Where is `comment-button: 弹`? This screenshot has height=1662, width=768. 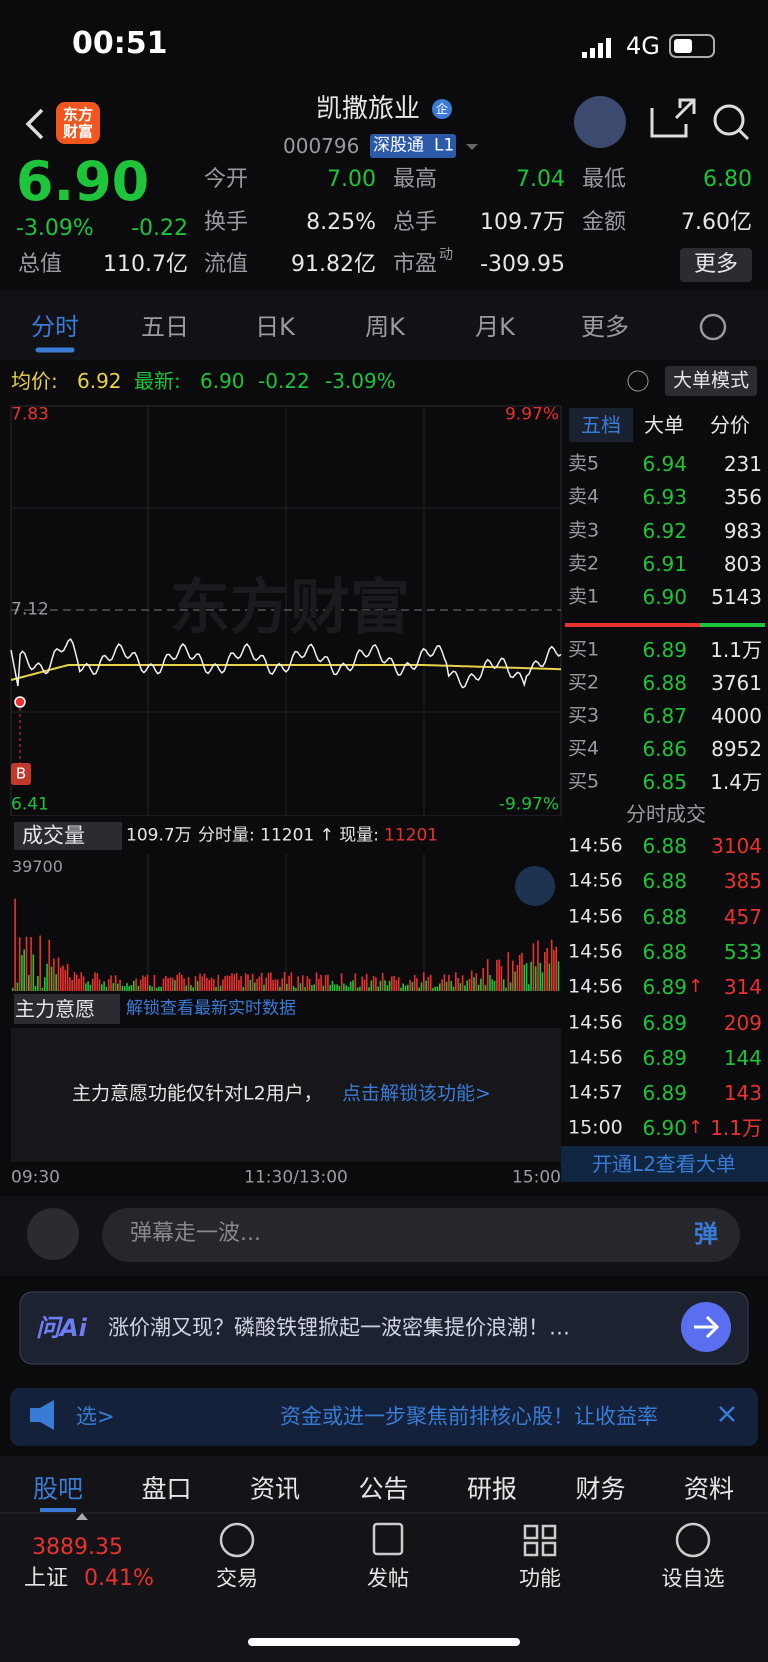
comment-button: 弹 is located at coordinates (706, 1234).